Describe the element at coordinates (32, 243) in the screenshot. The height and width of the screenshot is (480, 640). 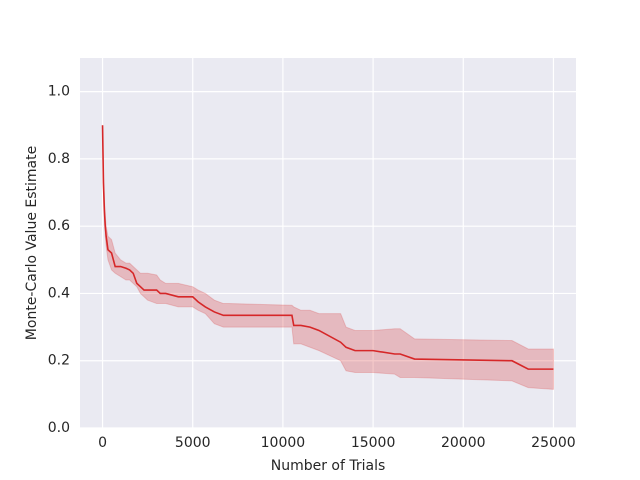
I see `y-axis-label: Monte-Carlo Value Estimate` at that location.